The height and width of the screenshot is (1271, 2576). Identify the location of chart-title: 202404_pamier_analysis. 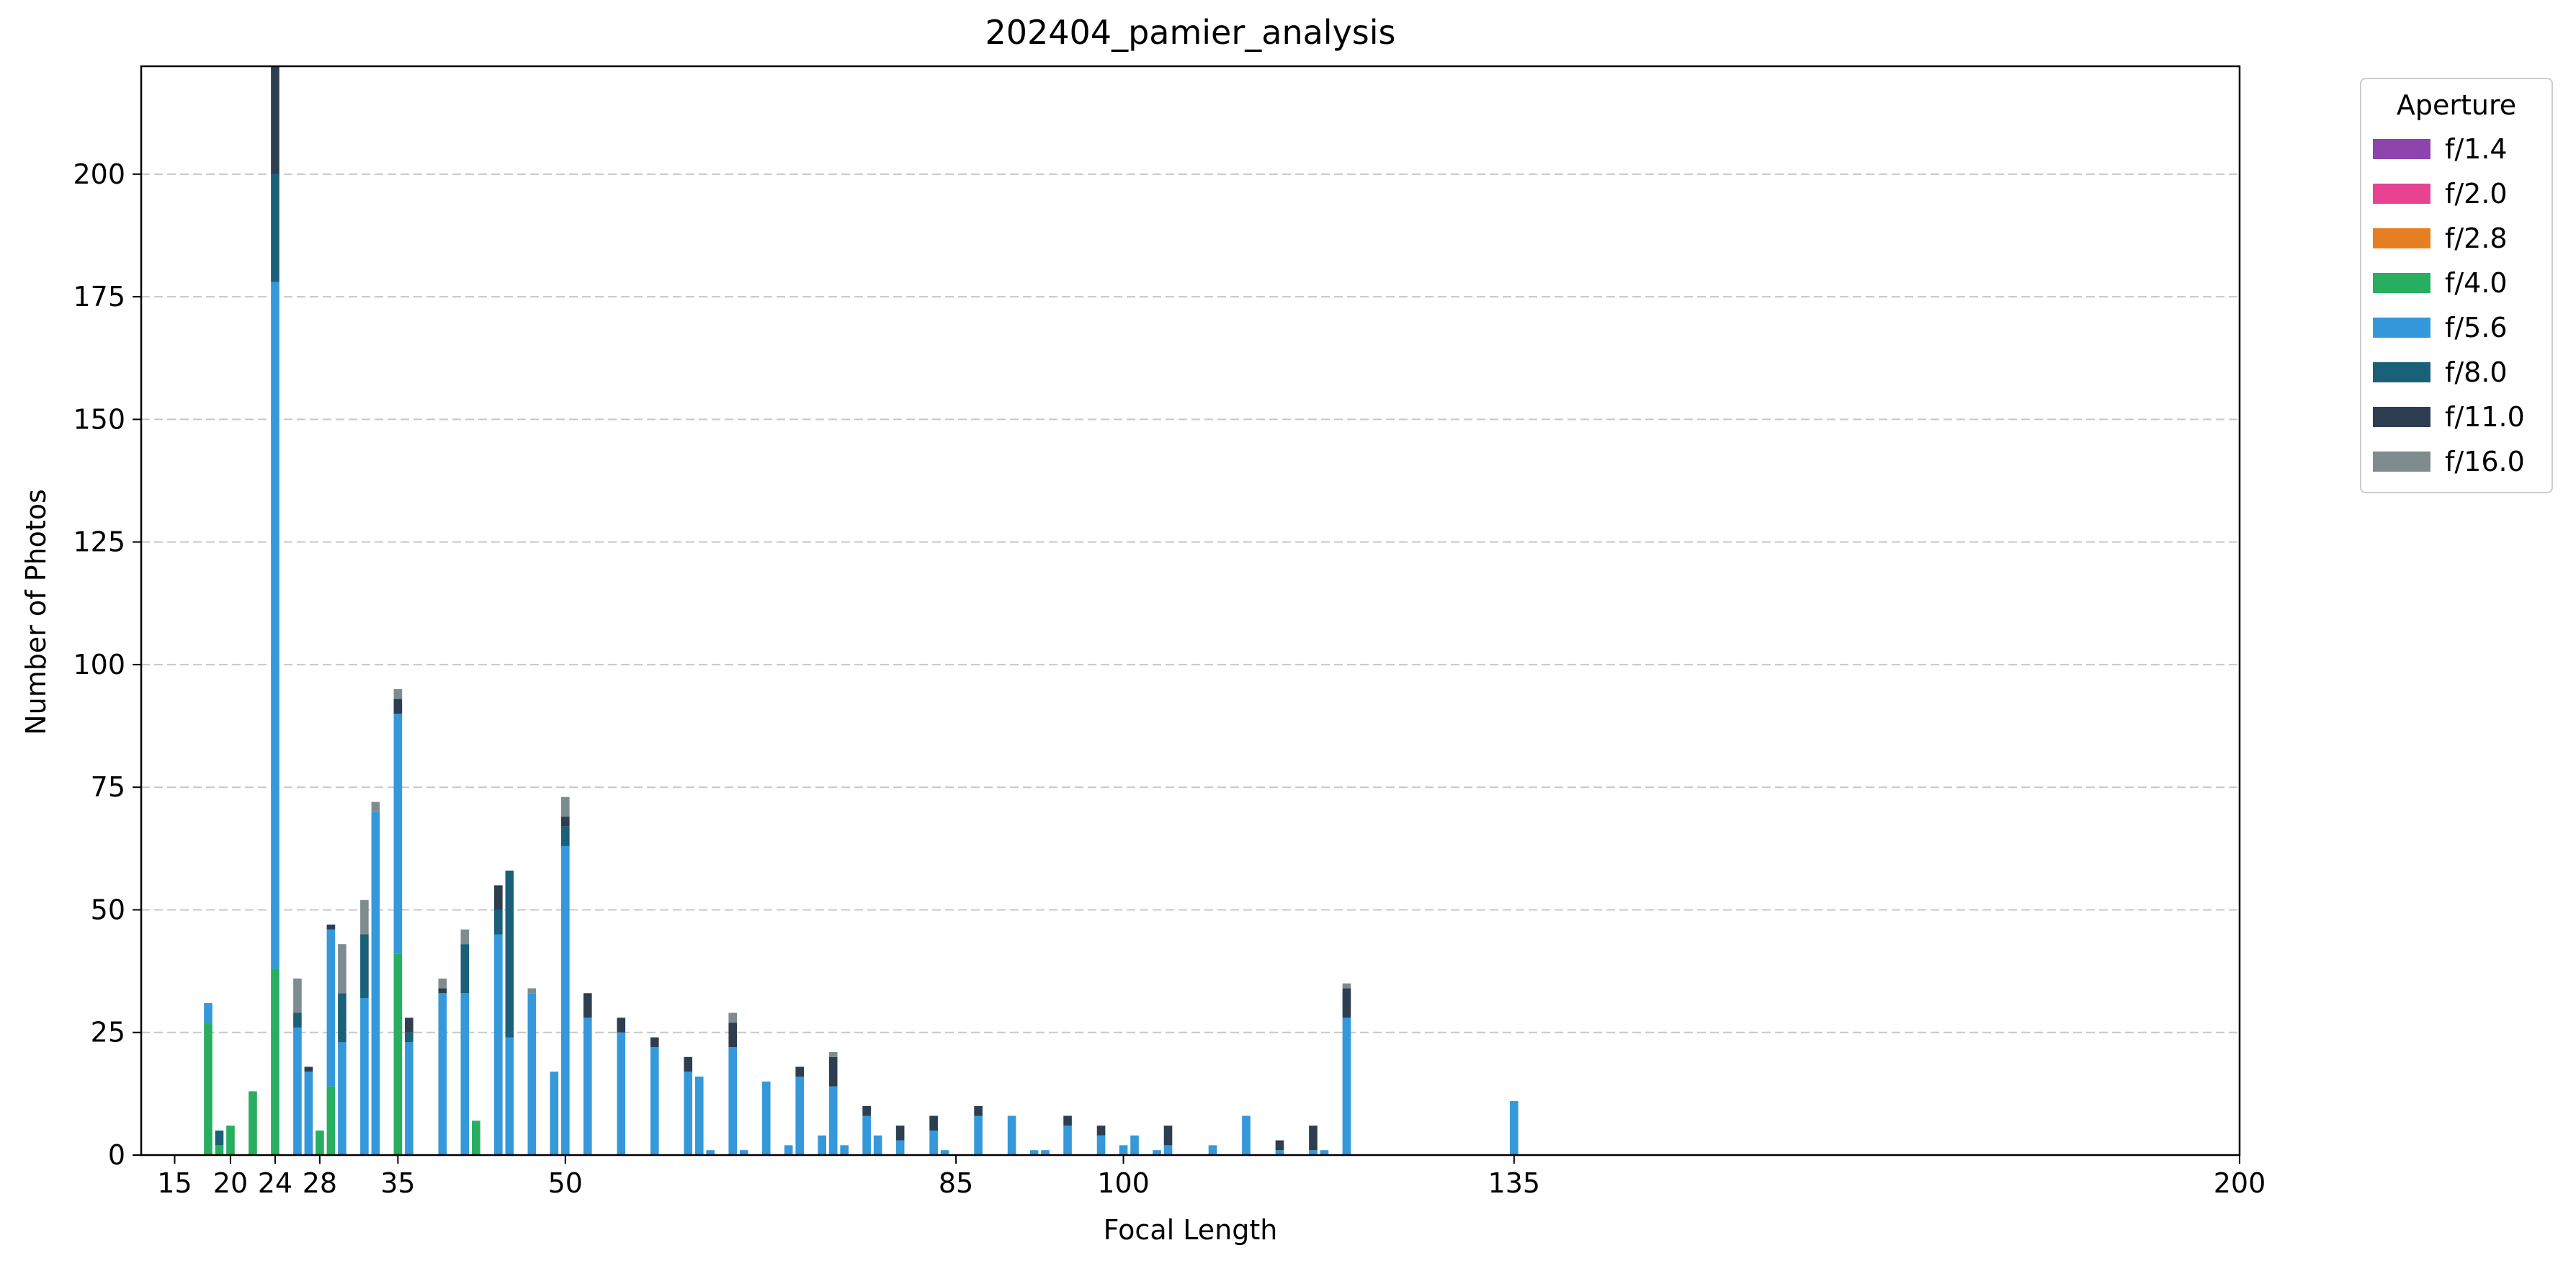
(1190, 32).